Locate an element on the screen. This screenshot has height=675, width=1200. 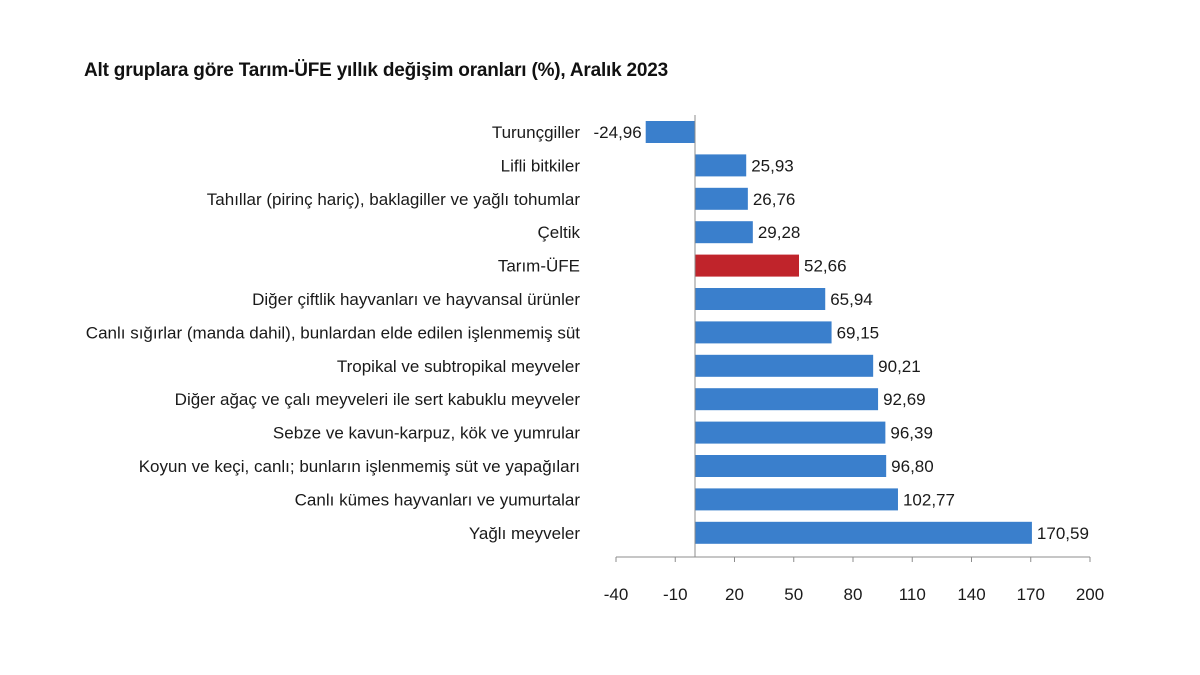
value-label: 52,66 is located at coordinates (825, 266).